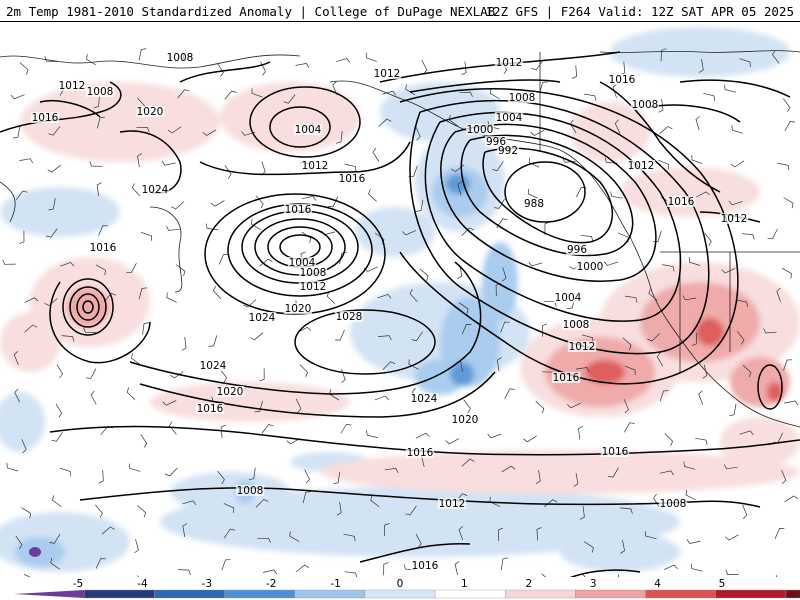 This screenshot has width=800, height=600. I want to click on isobar-label: 1028, so click(349, 317).